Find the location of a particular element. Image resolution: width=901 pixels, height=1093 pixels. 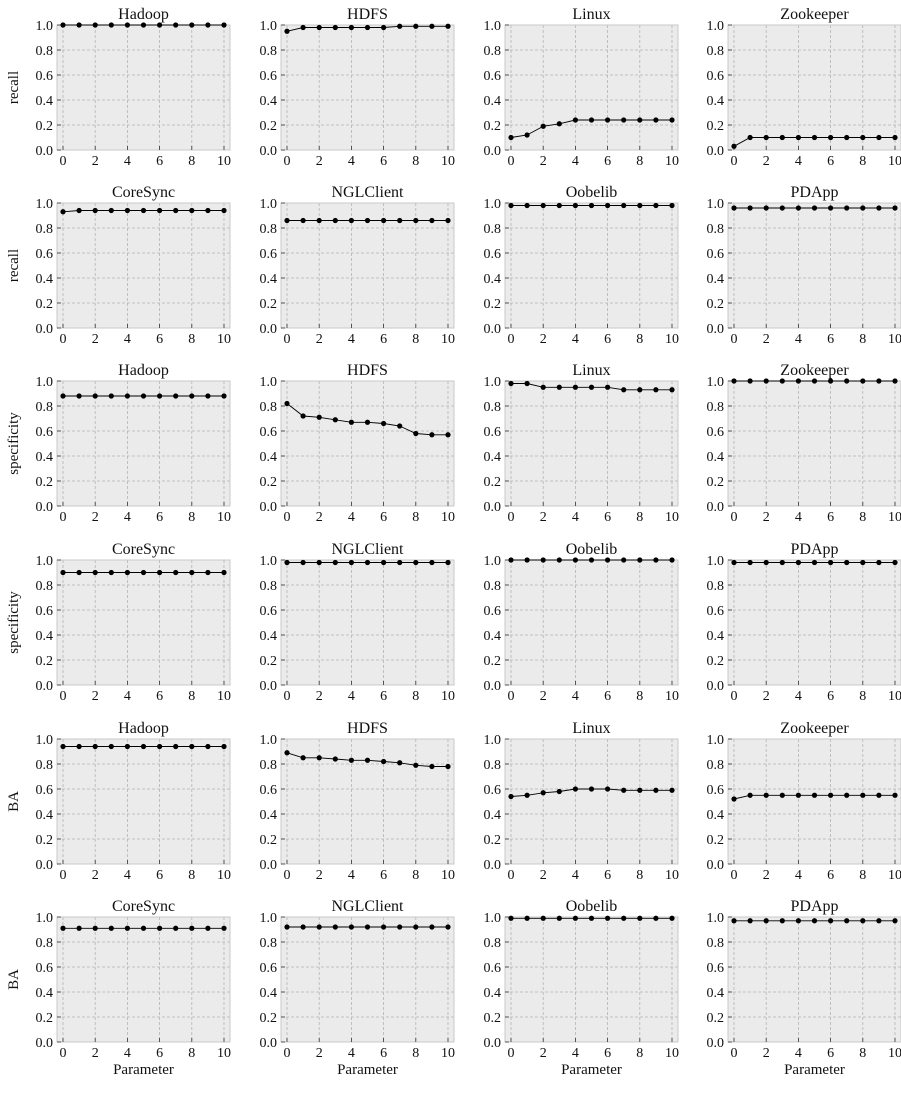

subplot-title: HDFS is located at coordinates (367, 728).